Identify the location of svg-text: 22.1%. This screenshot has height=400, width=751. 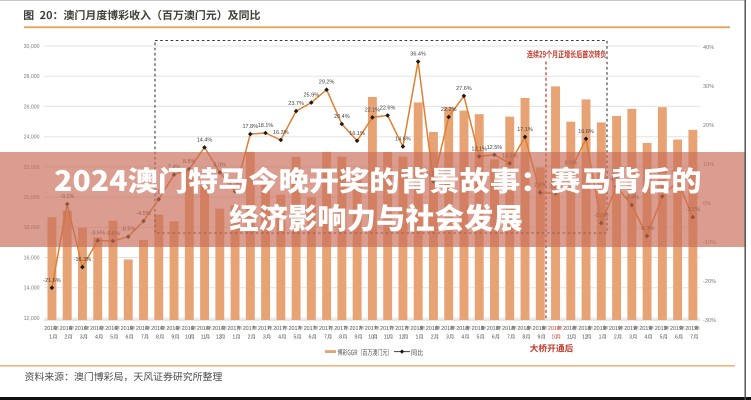
(373, 110).